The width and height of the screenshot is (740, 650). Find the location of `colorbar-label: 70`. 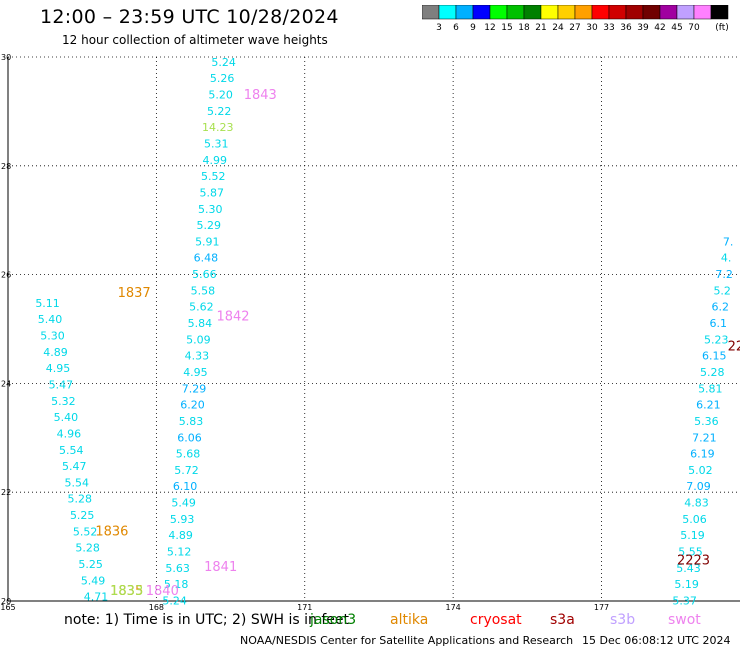

colorbar-label: 70 is located at coordinates (694, 28).